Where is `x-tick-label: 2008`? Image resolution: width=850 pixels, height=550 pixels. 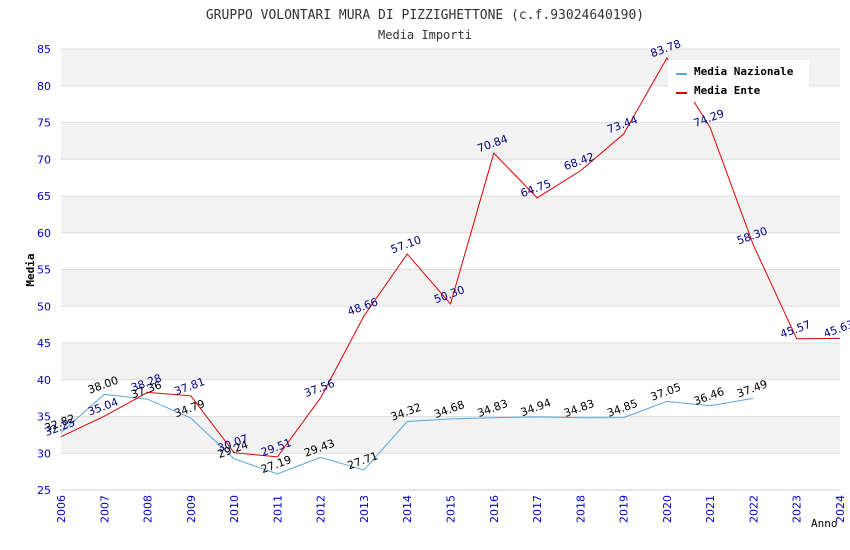 x-tick-label: 2008 is located at coordinates (148, 509).